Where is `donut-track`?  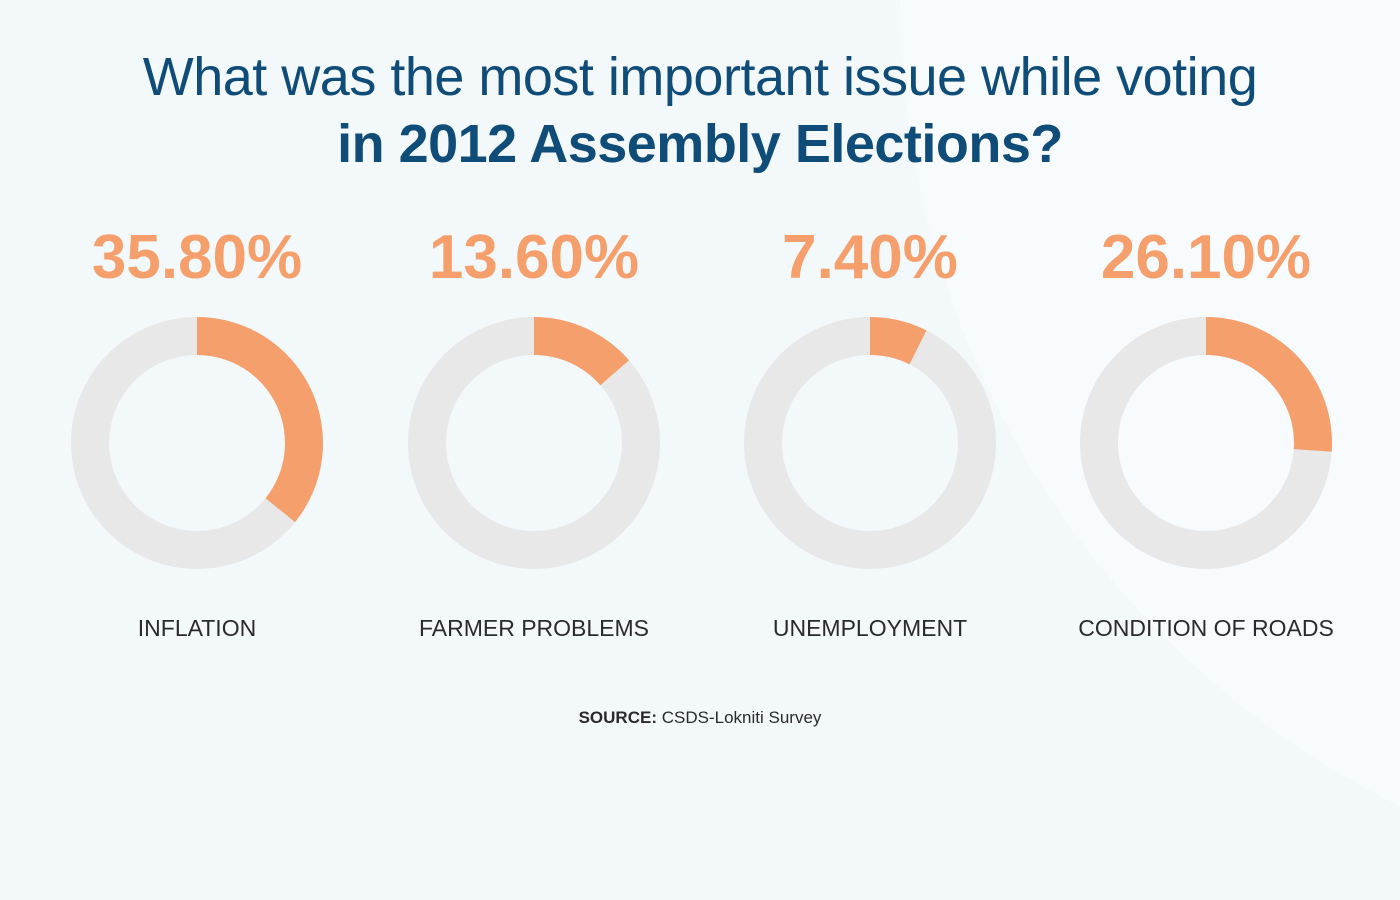
donut-track is located at coordinates (870, 443).